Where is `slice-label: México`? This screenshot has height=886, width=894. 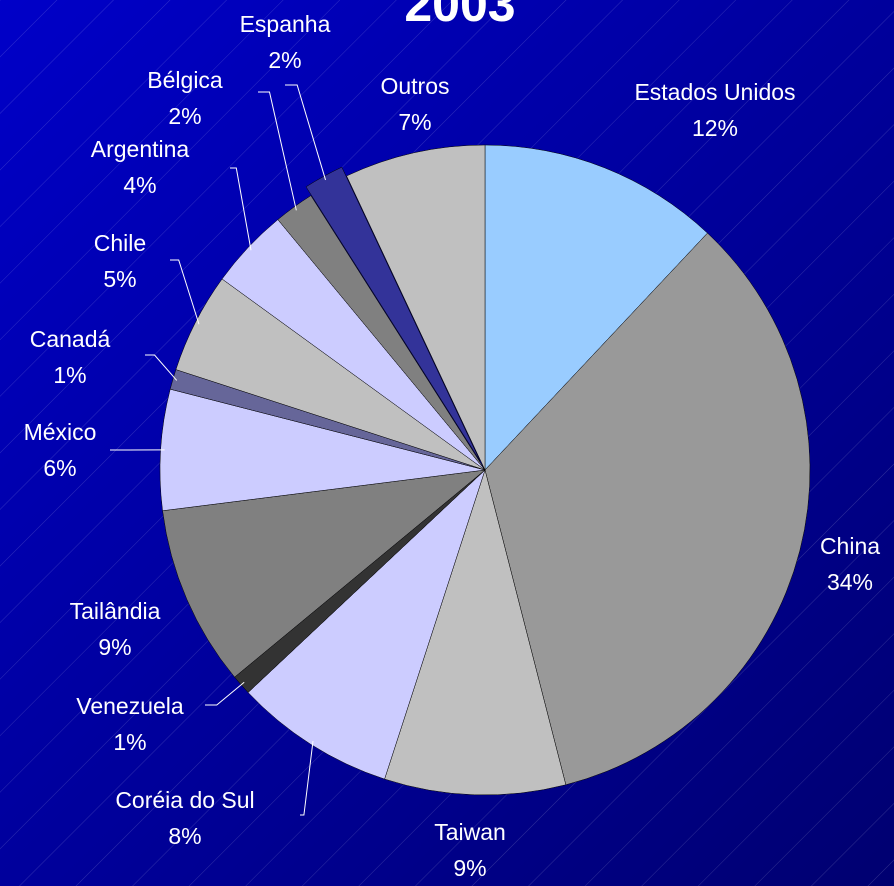
slice-label: México is located at coordinates (60, 432).